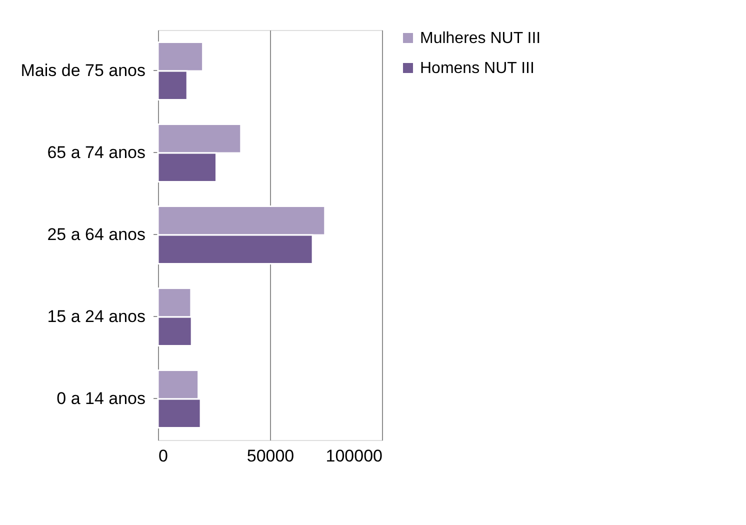  I want to click on y-tick-label: 15 a 24 anos, so click(96, 316).